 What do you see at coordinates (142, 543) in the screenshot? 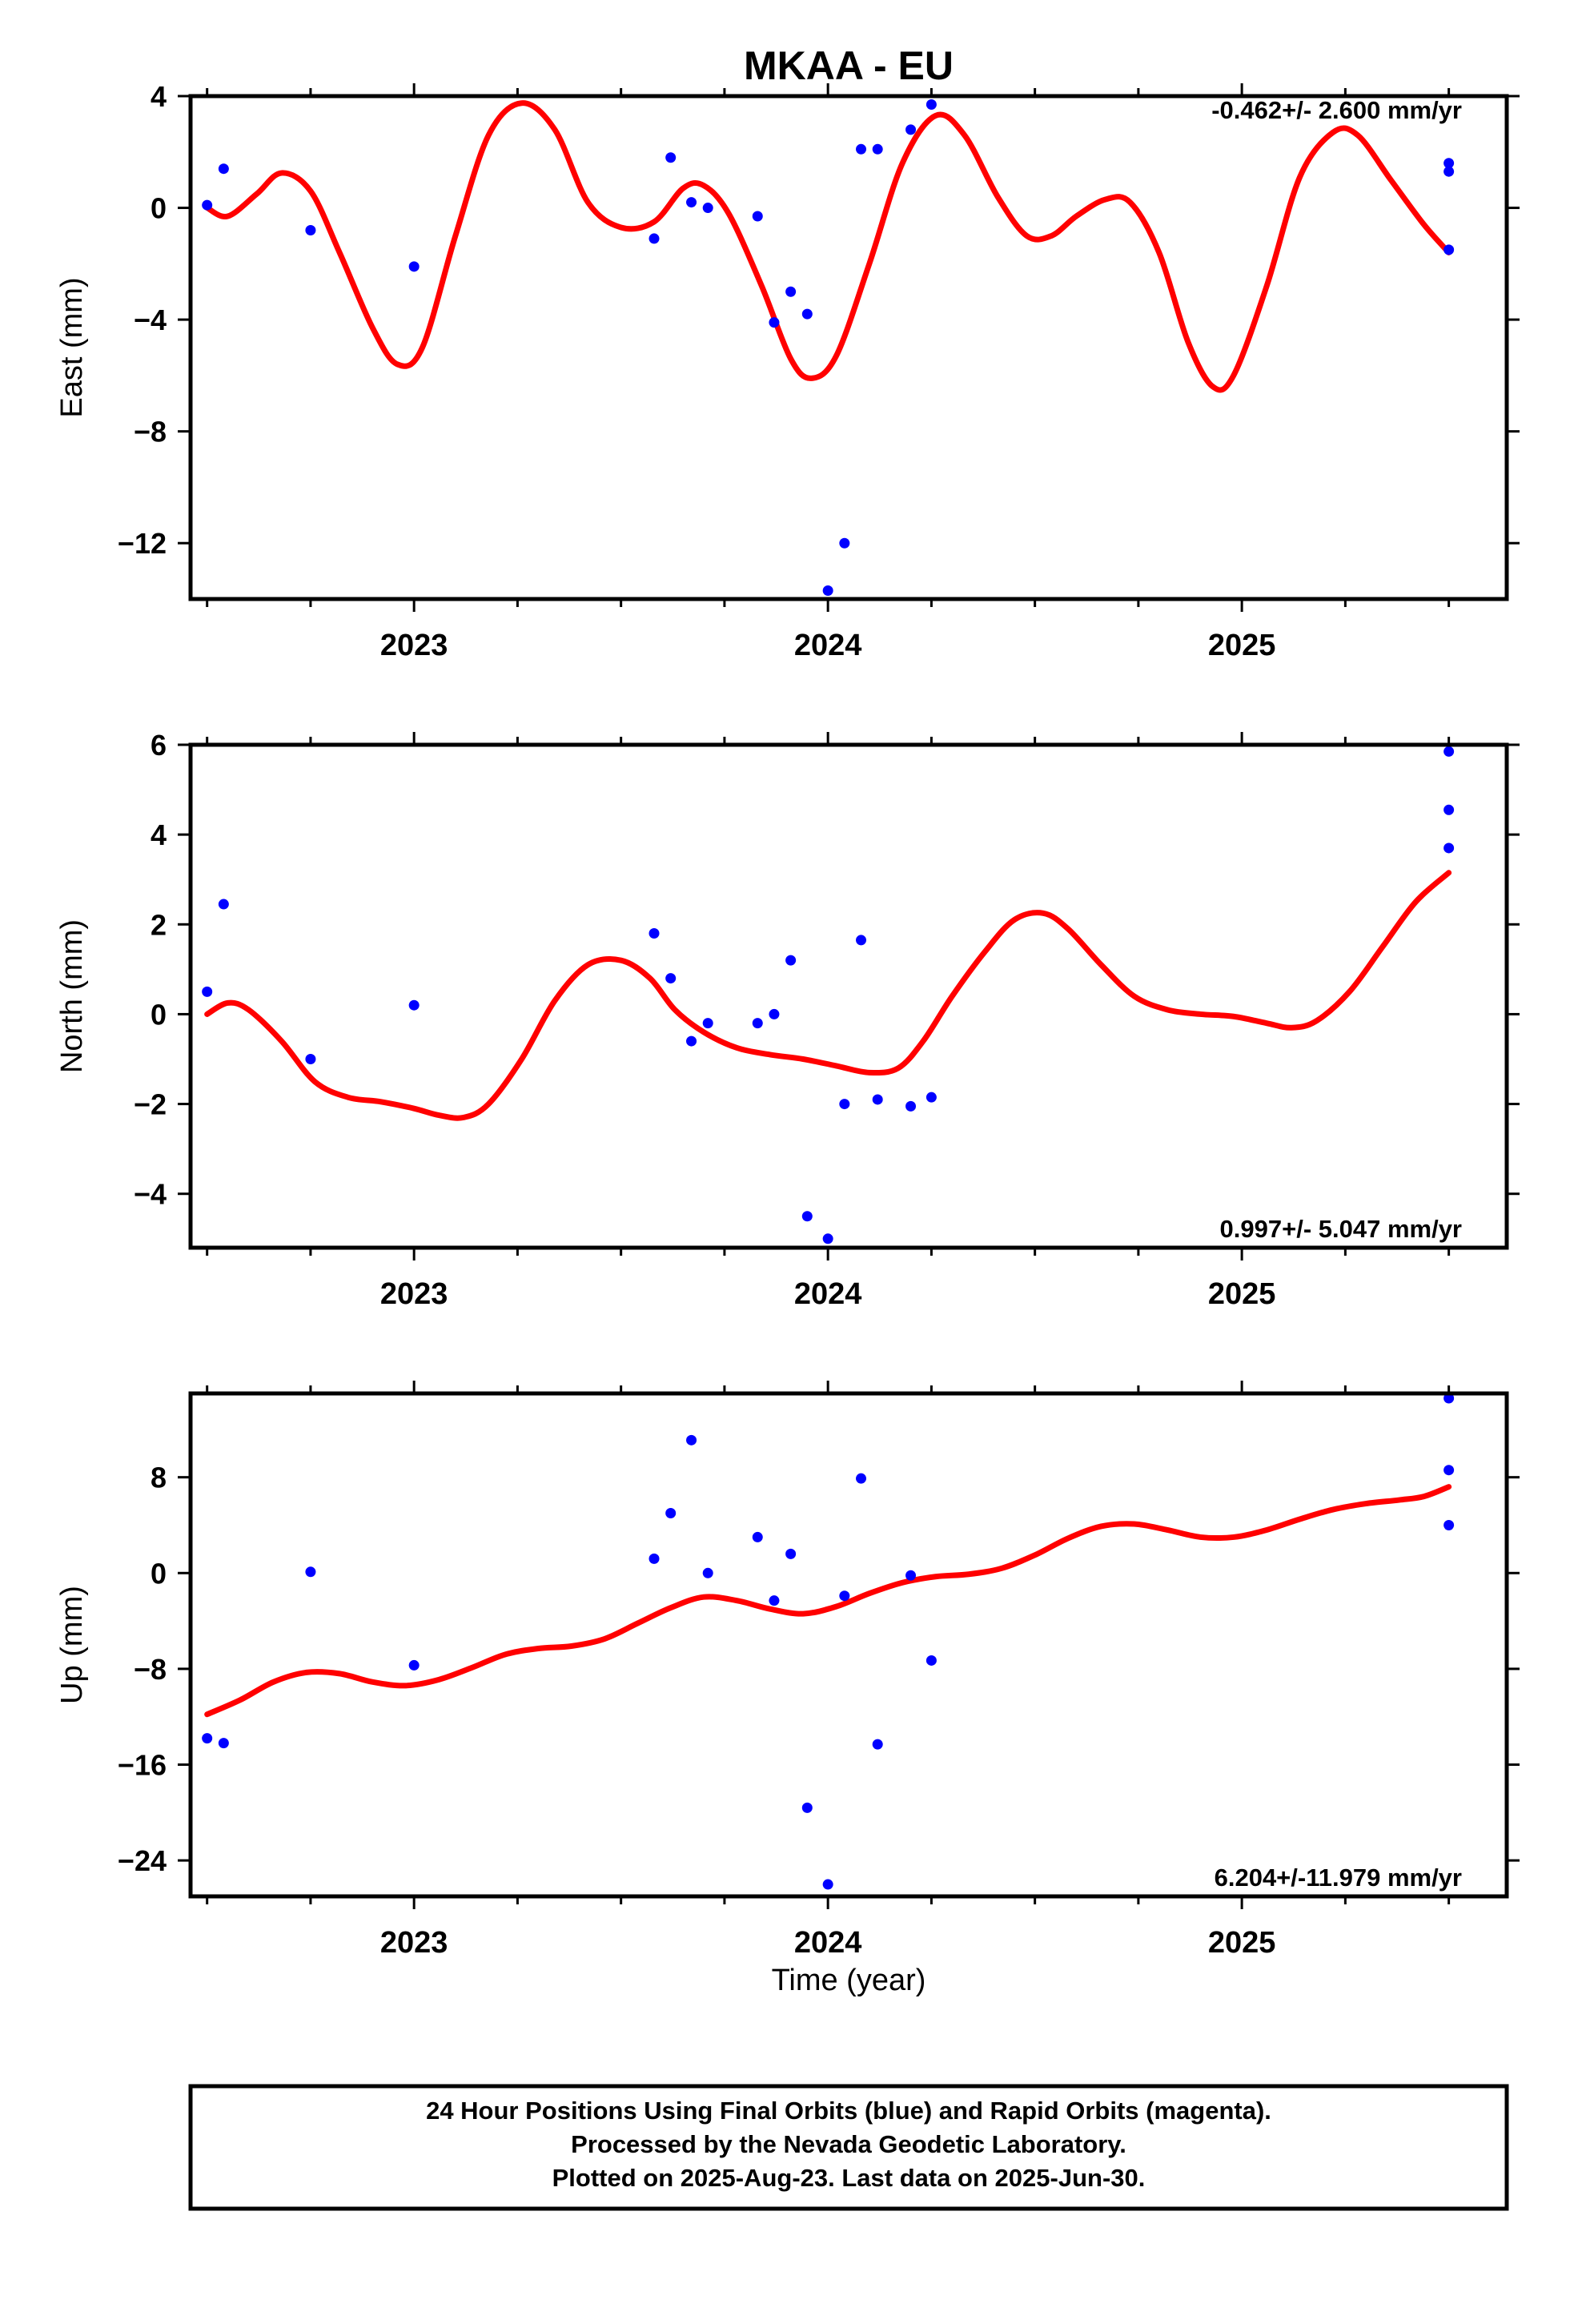
I see `y-tick-label: −12` at bounding box center [142, 543].